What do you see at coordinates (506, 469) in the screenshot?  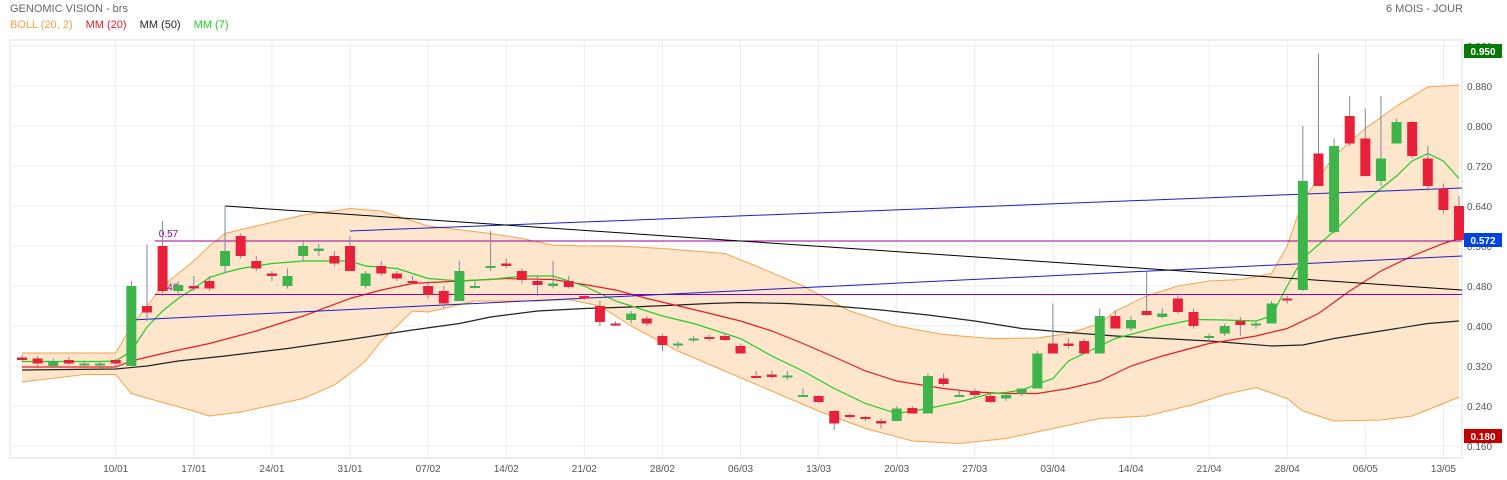 I see `x-tick-label: 14/02` at bounding box center [506, 469].